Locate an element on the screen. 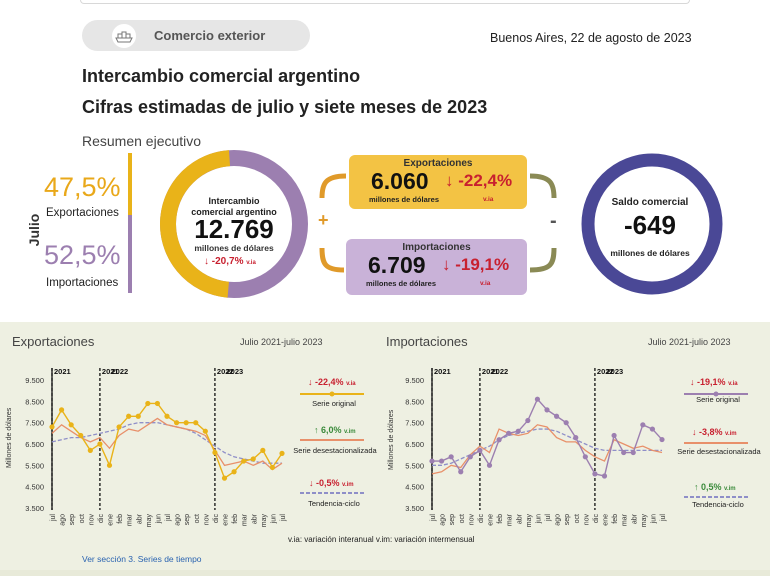 The image size is (770, 576). imports-legend-seasonal-suffix: v.im is located at coordinates (731, 434).